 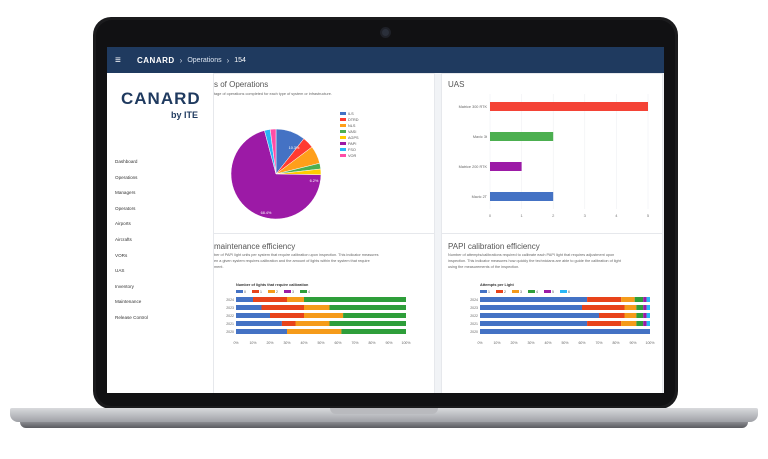 What do you see at coordinates (230, 316) in the screenshot?
I see `y-tick-label: 2022` at bounding box center [230, 316].